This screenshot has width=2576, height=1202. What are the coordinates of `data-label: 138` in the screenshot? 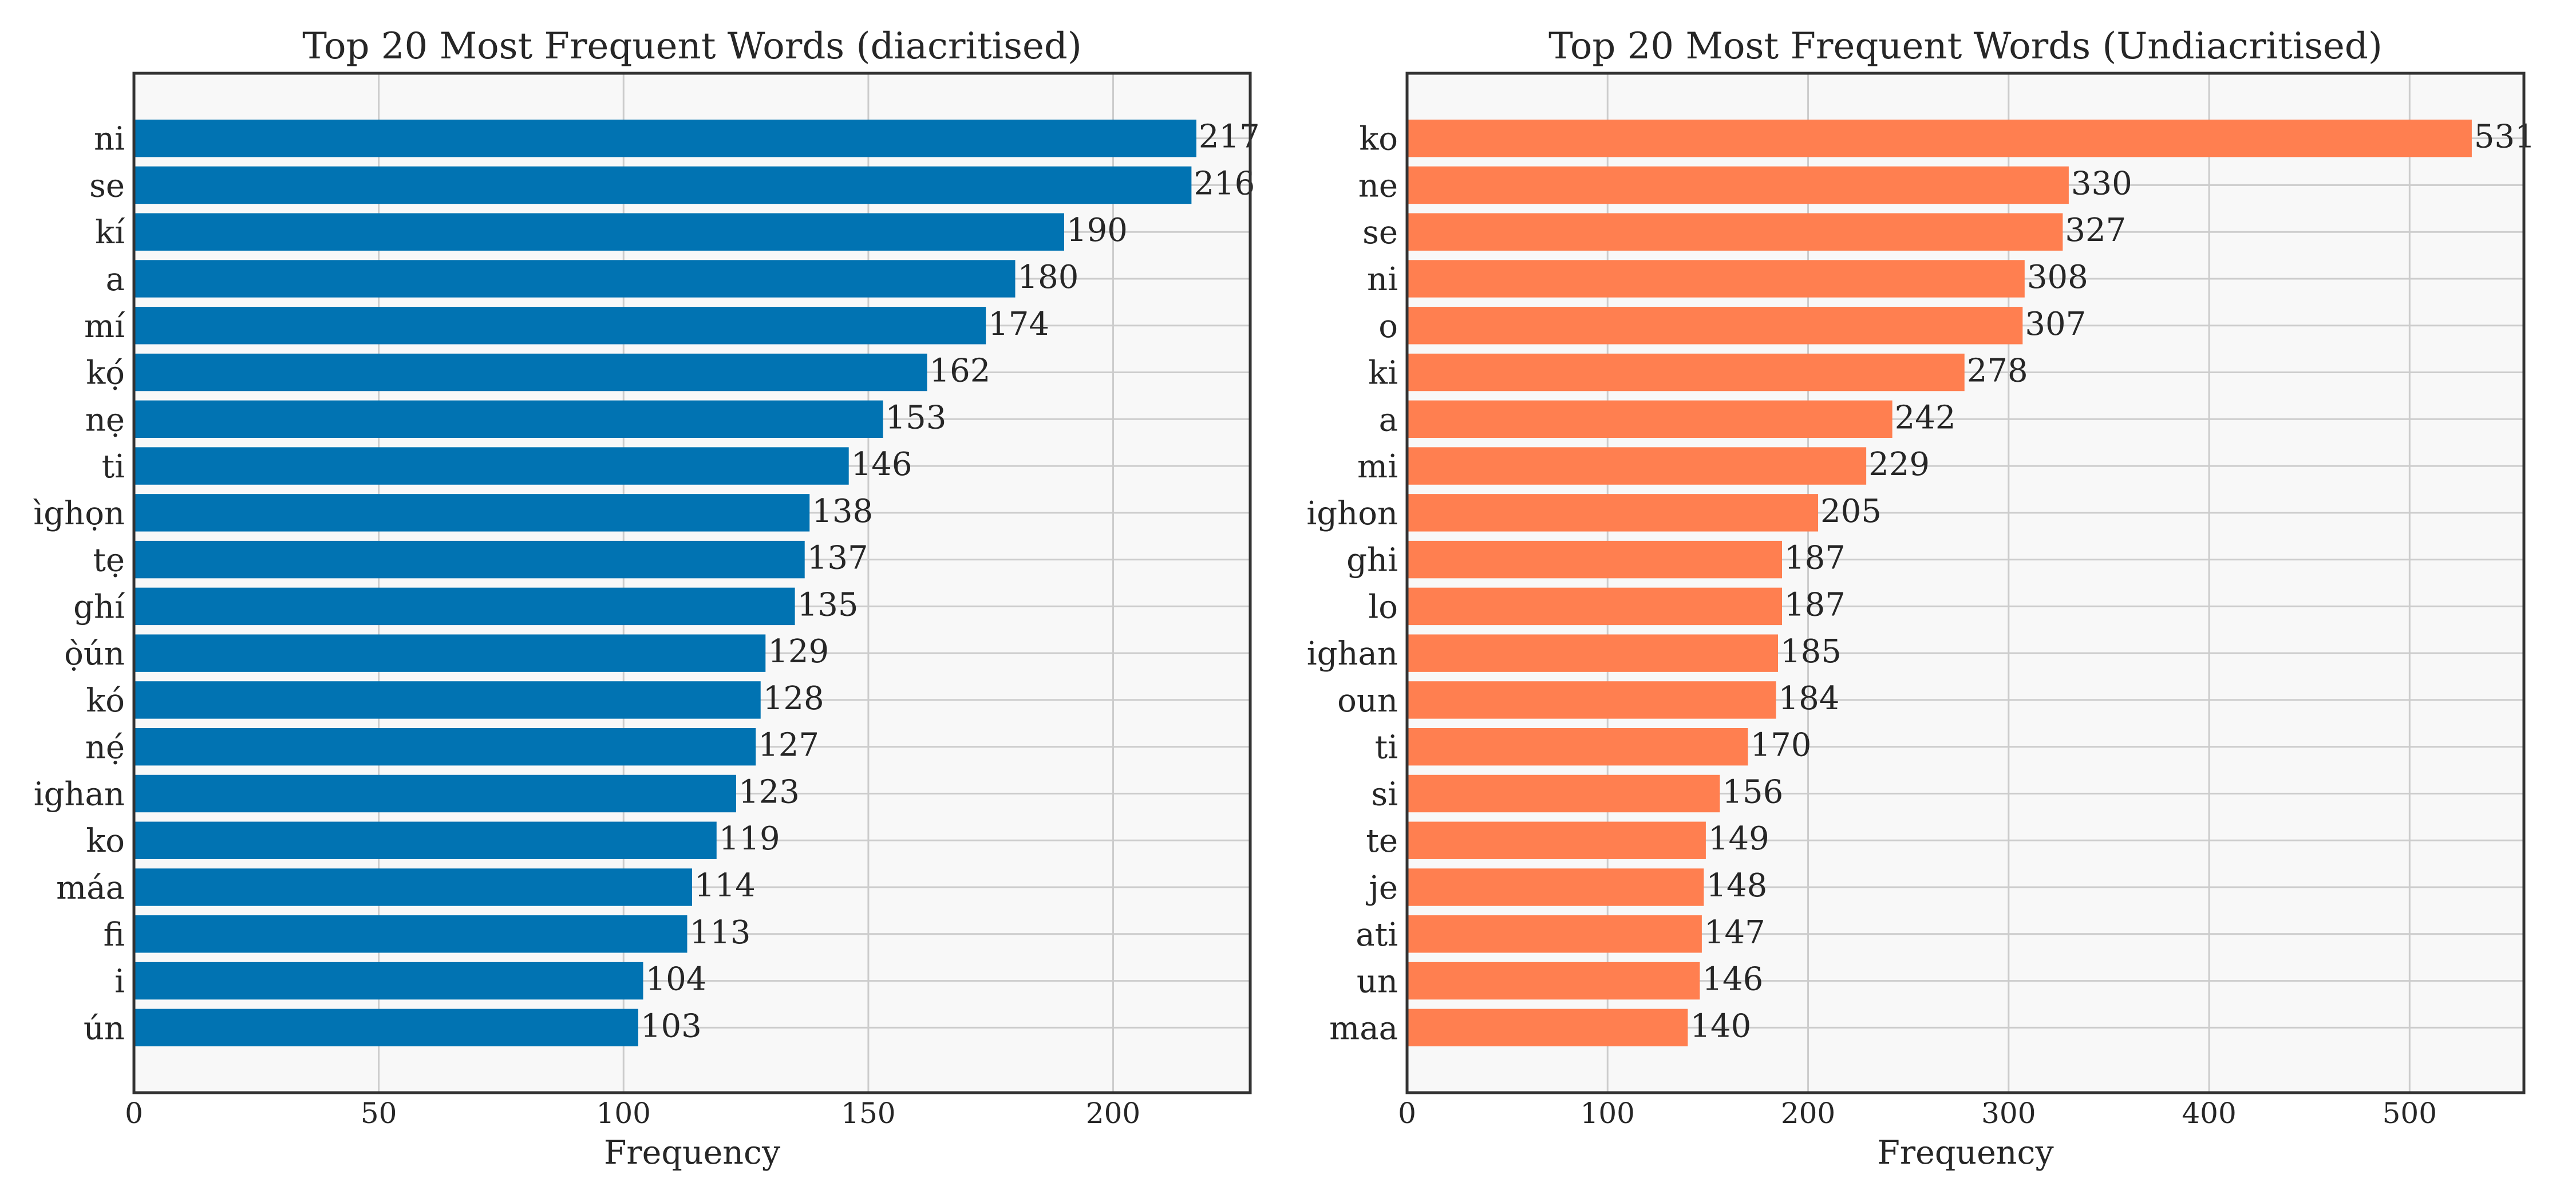 It's located at (842, 512).